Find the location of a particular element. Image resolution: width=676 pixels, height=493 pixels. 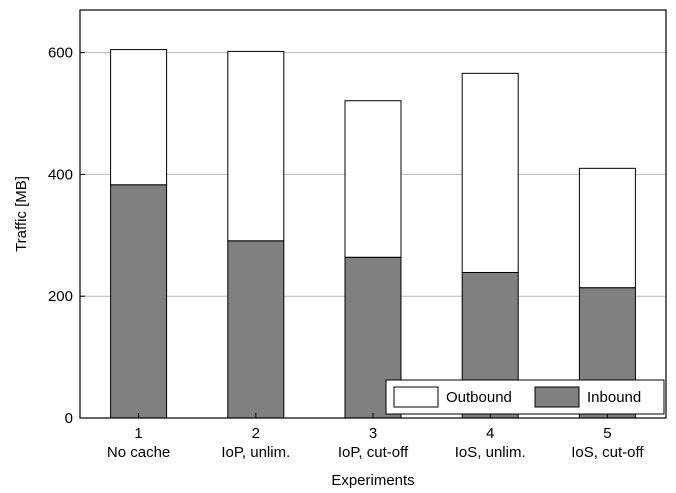

y-tick-label: 200 is located at coordinates (60, 296).